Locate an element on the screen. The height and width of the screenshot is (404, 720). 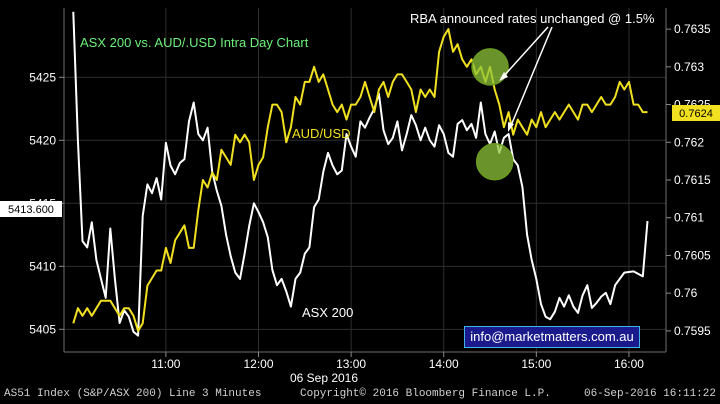
chart-title: ASX 200 vs. AUD/.USD Intra Day Chart is located at coordinates (194, 42).